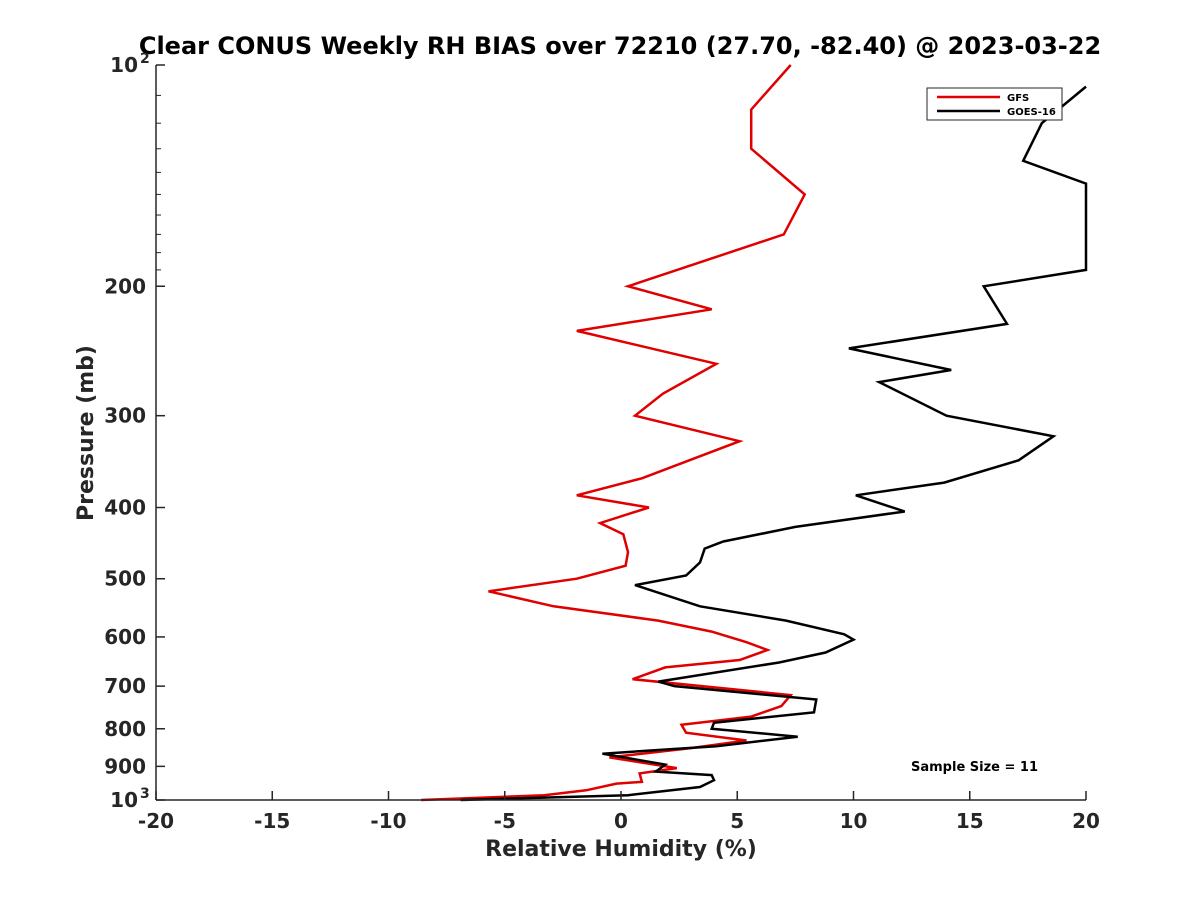 This screenshot has height=900, width=1200. Describe the element at coordinates (621, 821) in the screenshot. I see `x-tick-label: 0` at that location.